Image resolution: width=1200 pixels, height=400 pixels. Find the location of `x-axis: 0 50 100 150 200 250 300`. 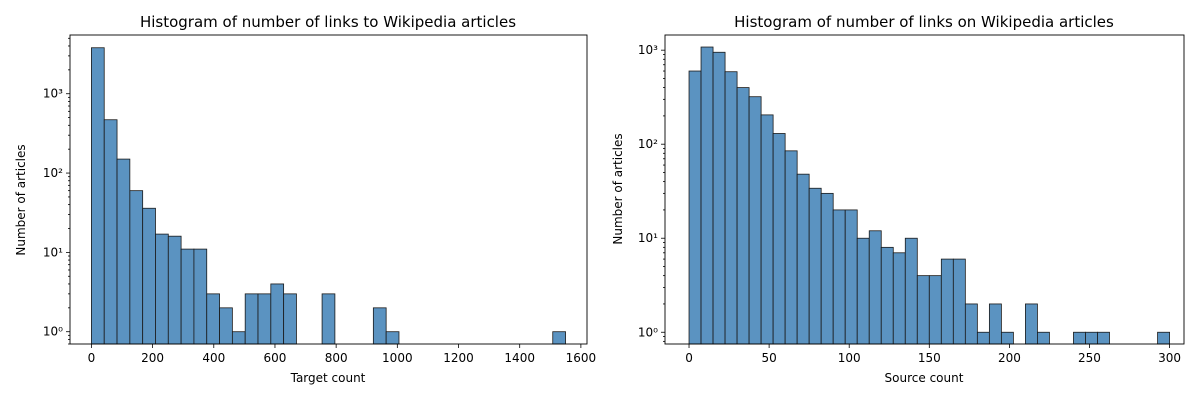

x-axis: 0 50 100 150 200 250 300 is located at coordinates (933, 354).